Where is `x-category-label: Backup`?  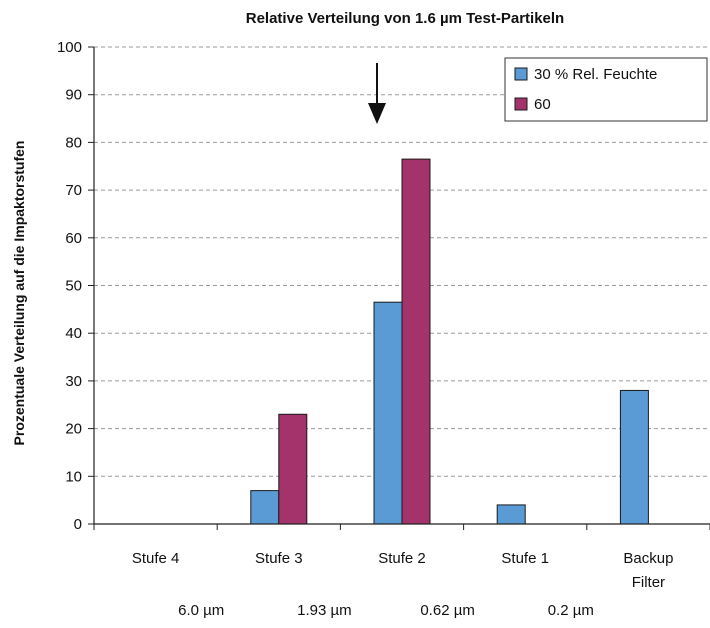 x-category-label: Backup is located at coordinates (648, 558).